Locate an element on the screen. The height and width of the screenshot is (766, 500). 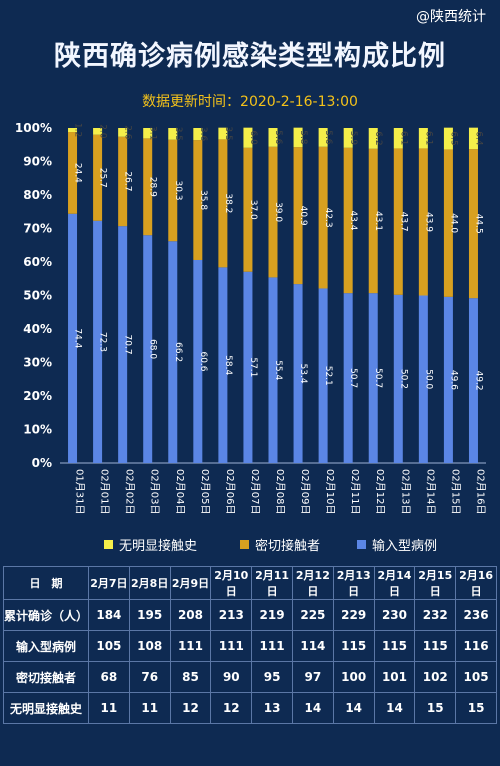
y-tick-label: 100% is located at coordinates (33, 128).